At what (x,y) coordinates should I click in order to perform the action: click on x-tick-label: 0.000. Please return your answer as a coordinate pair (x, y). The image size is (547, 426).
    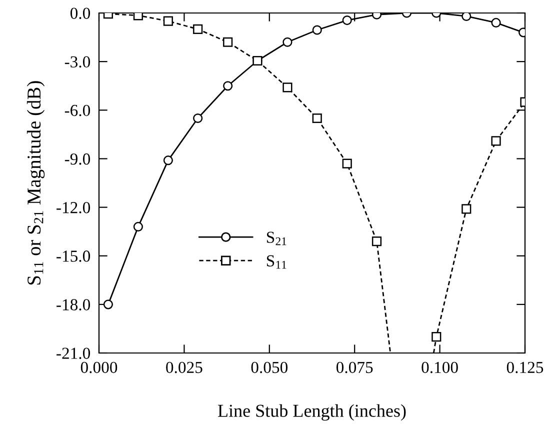
    Looking at the image, I should click on (99, 368).